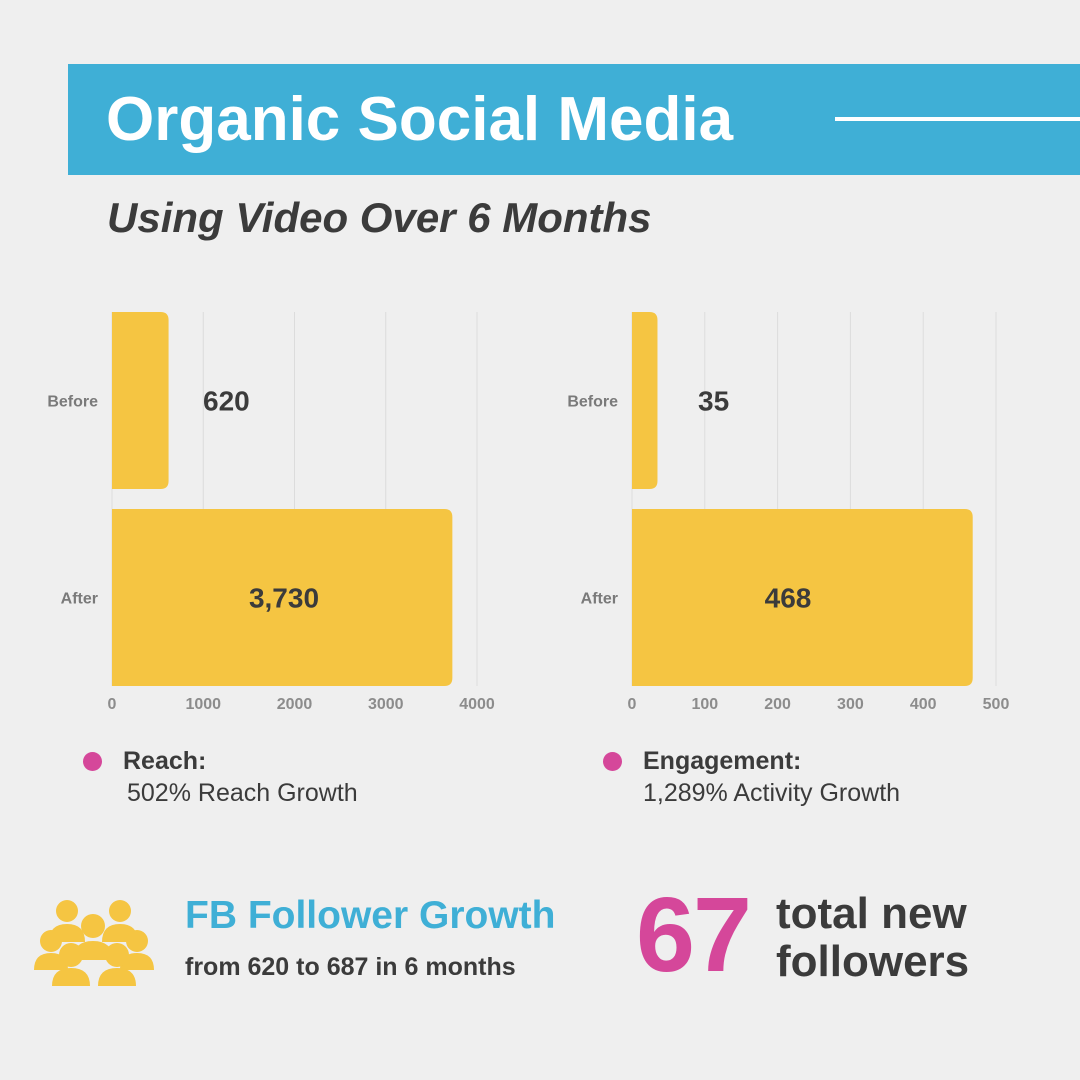 Image resolution: width=1080 pixels, height=1080 pixels. I want to click on reach-tick-label: 1000, so click(203, 704).